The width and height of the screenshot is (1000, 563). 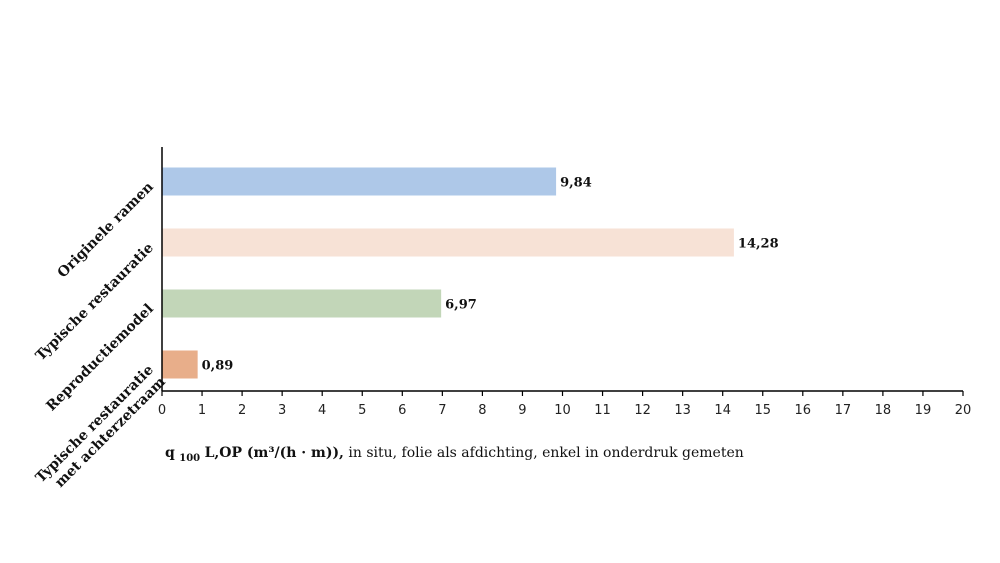 What do you see at coordinates (442, 410) in the screenshot?
I see `x-tick-label-7: 7` at bounding box center [442, 410].